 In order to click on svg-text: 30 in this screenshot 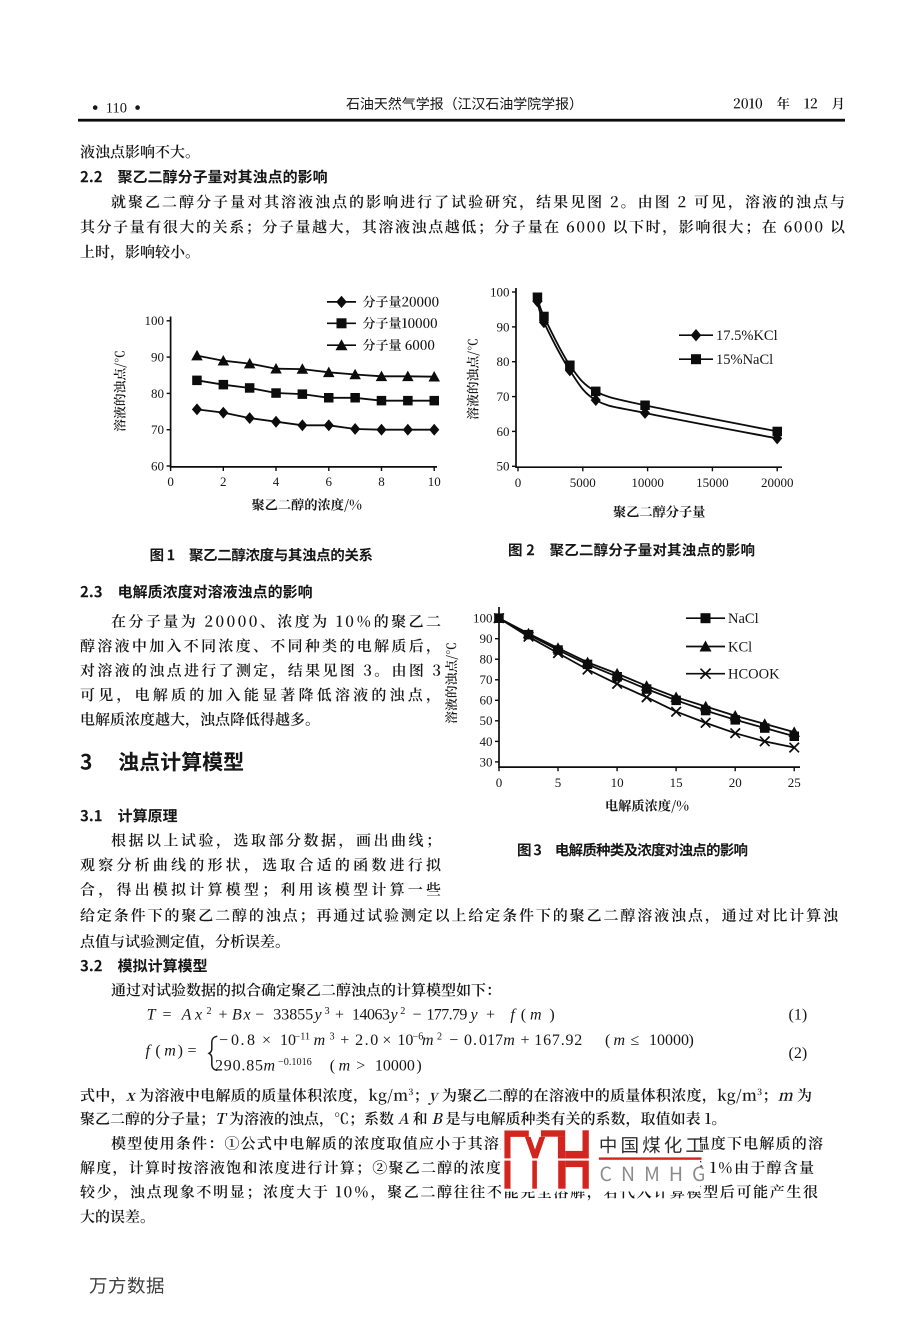, I will do `click(486, 761)`.